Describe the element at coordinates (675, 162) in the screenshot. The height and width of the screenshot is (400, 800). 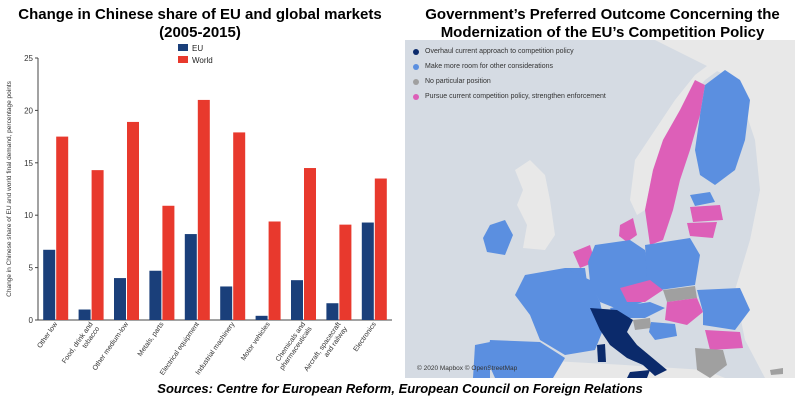
I see `map-sweden` at that location.